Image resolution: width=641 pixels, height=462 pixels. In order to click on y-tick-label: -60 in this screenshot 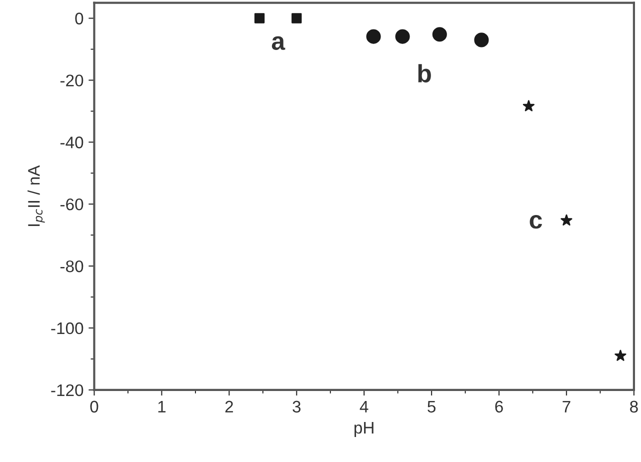, I will do `click(72, 204)`.